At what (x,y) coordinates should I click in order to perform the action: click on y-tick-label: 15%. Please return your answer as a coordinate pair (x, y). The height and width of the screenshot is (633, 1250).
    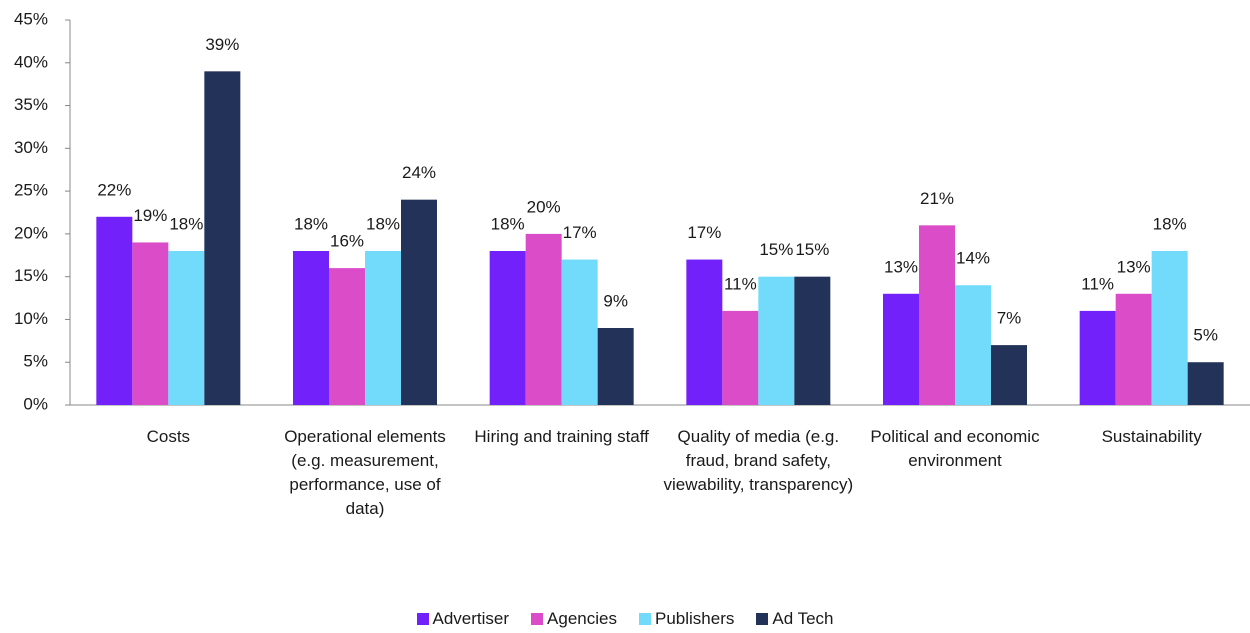
    Looking at the image, I should click on (31, 275).